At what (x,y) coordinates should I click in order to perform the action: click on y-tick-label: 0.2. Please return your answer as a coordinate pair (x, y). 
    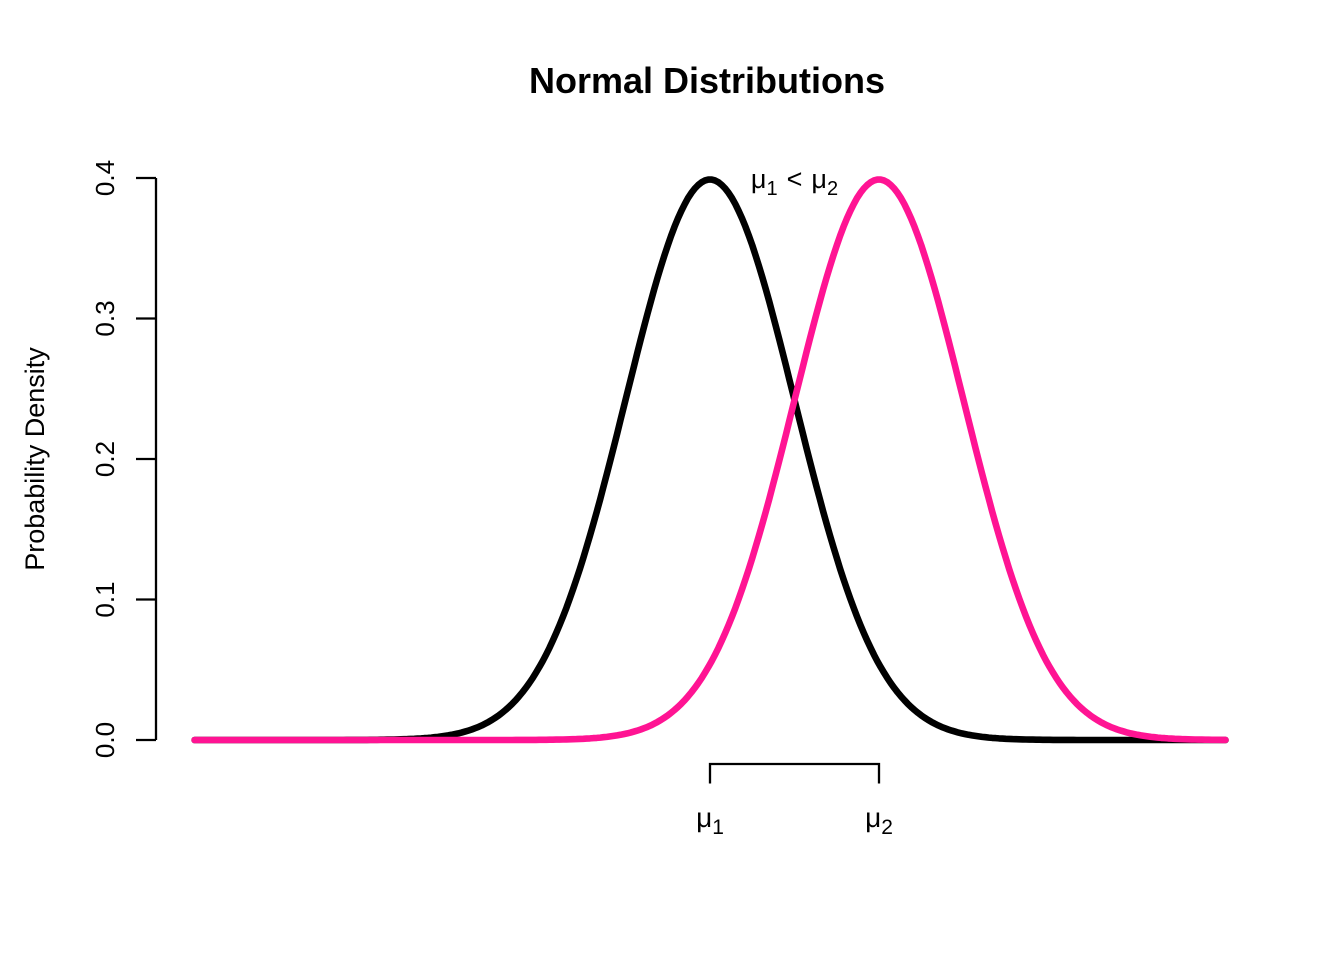
    Looking at the image, I should click on (105, 459).